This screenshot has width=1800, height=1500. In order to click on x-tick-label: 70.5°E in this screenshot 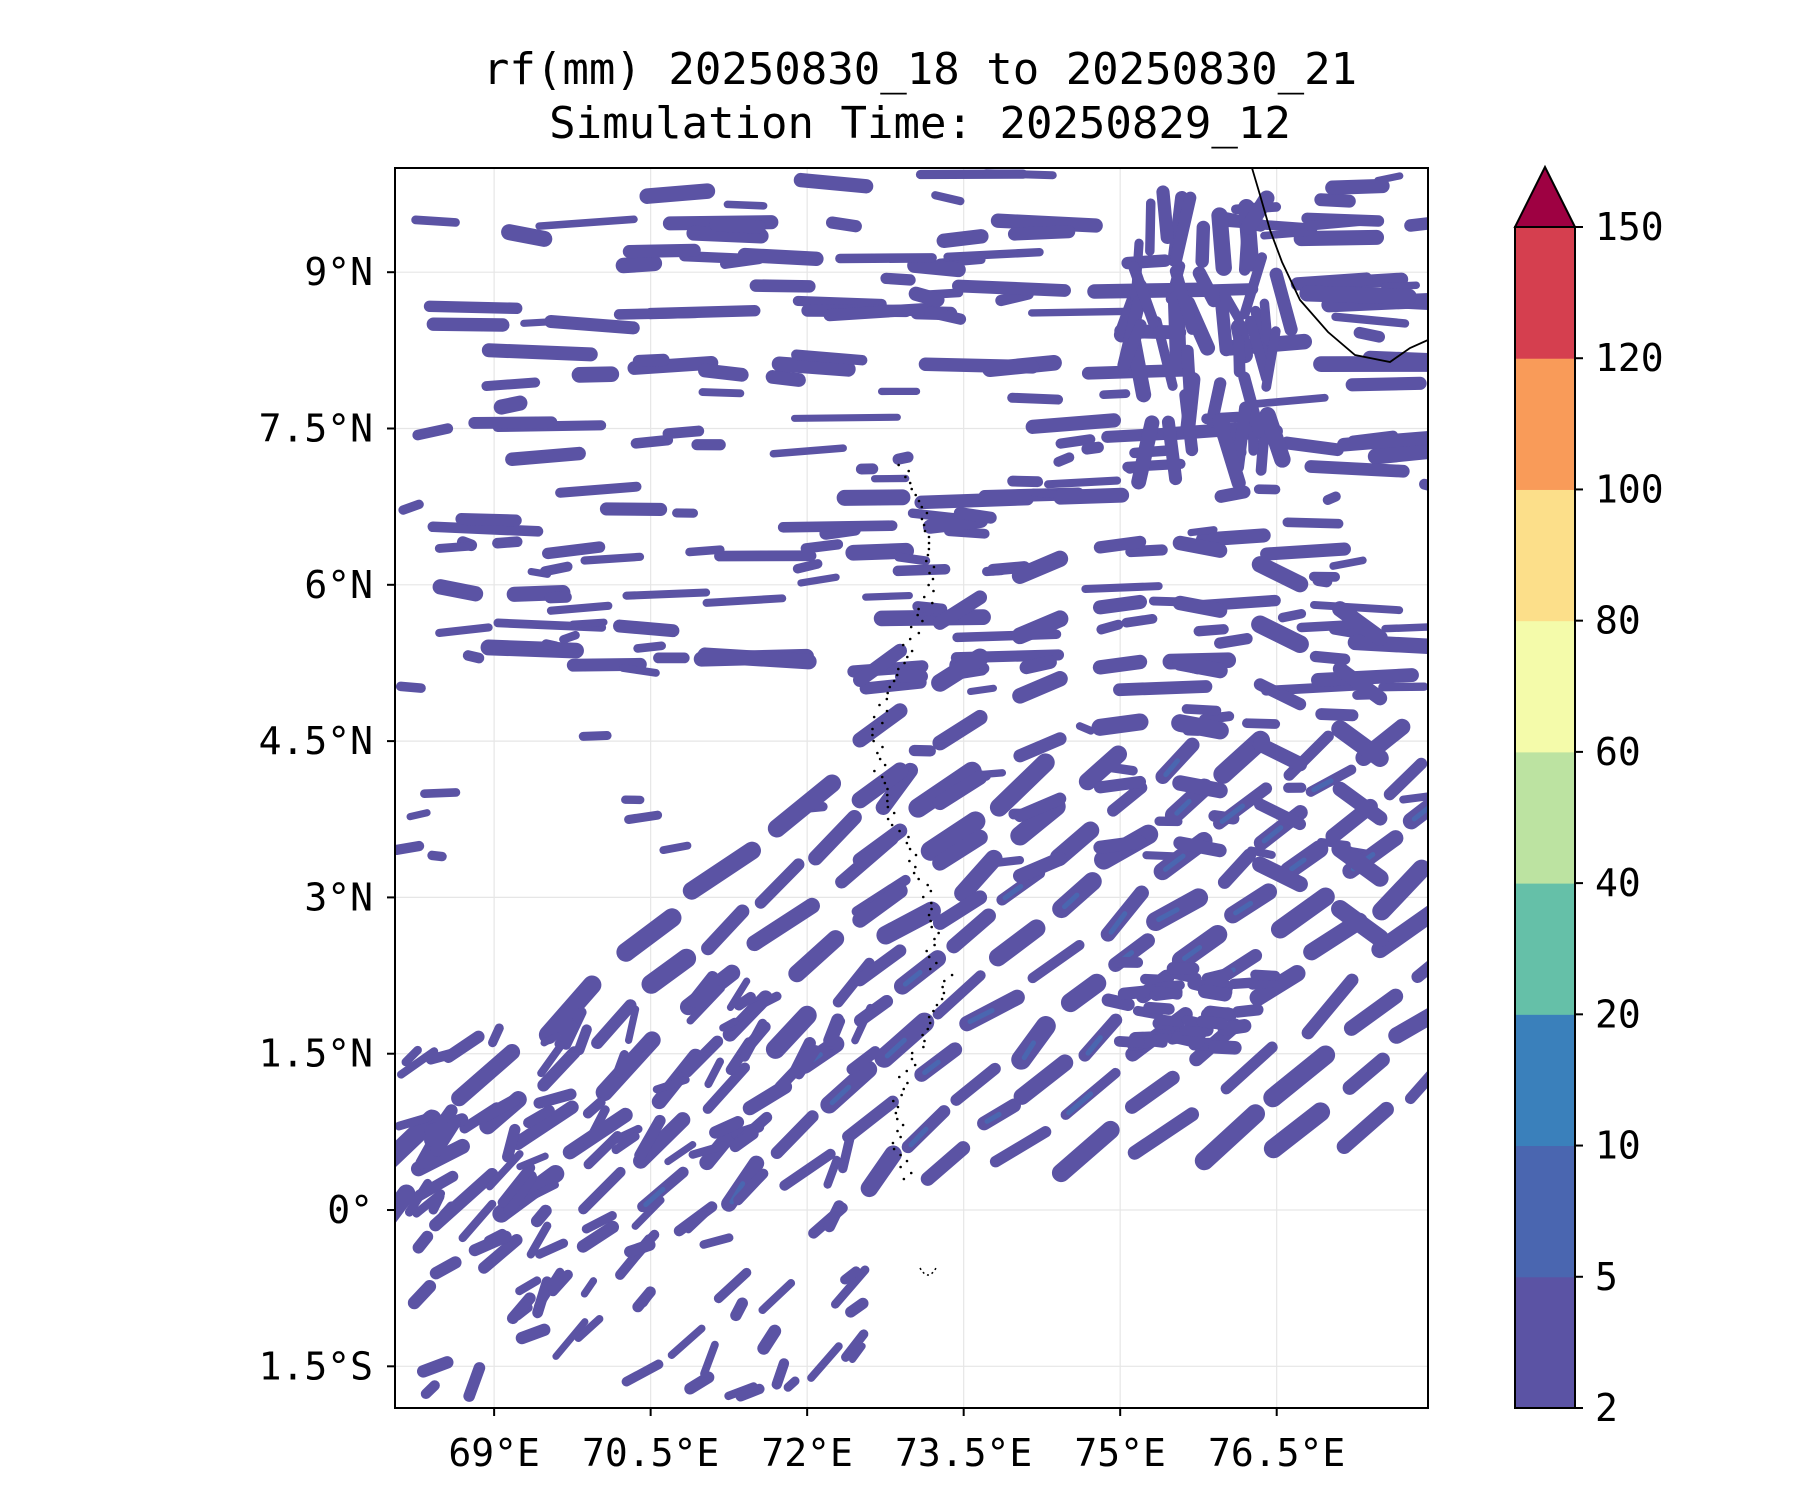, I will do `click(650, 1453)`.